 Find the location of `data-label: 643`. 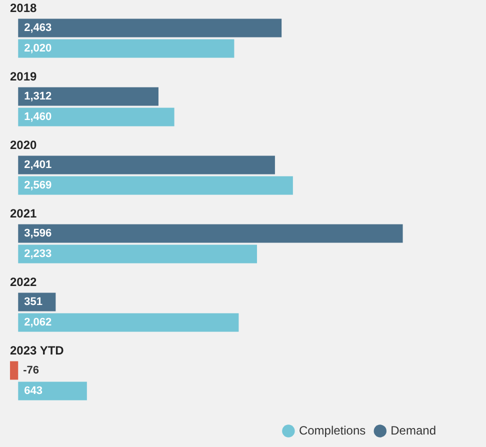

data-label: 643 is located at coordinates (33, 391).